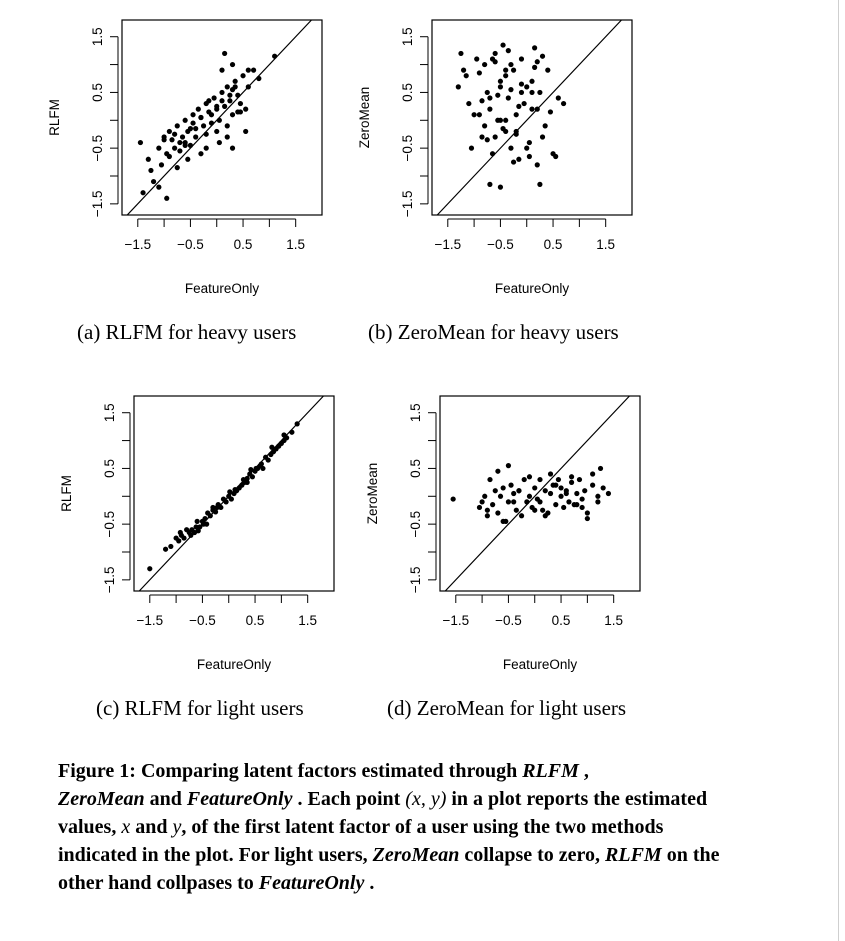 The height and width of the screenshot is (941, 845). Describe the element at coordinates (507, 708) in the screenshot. I see `caption-d: (d) ZeroMean for light users` at that location.